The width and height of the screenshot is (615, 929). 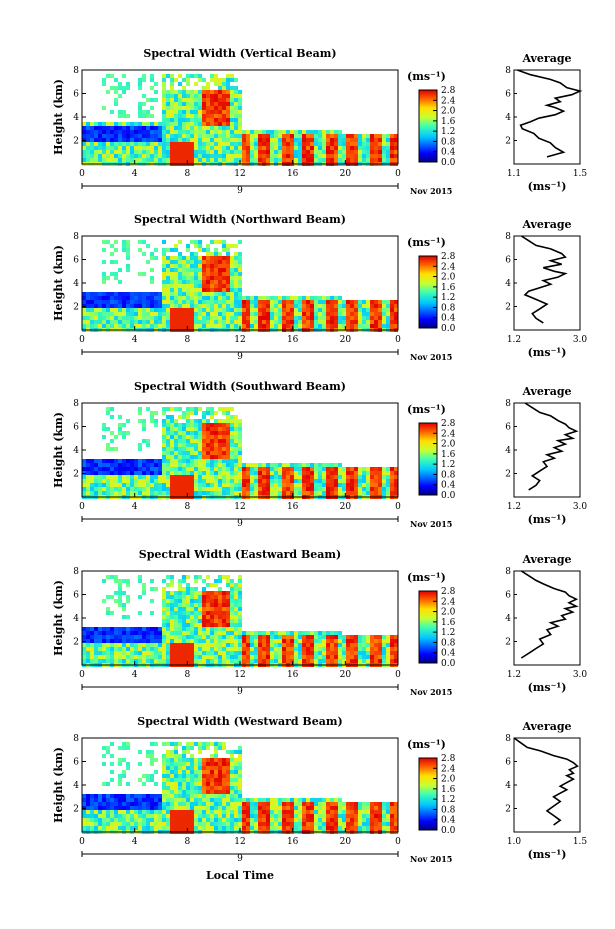 What do you see at coordinates (76, 284) in the screenshot?
I see `y-tick-label: 4` at bounding box center [76, 284].